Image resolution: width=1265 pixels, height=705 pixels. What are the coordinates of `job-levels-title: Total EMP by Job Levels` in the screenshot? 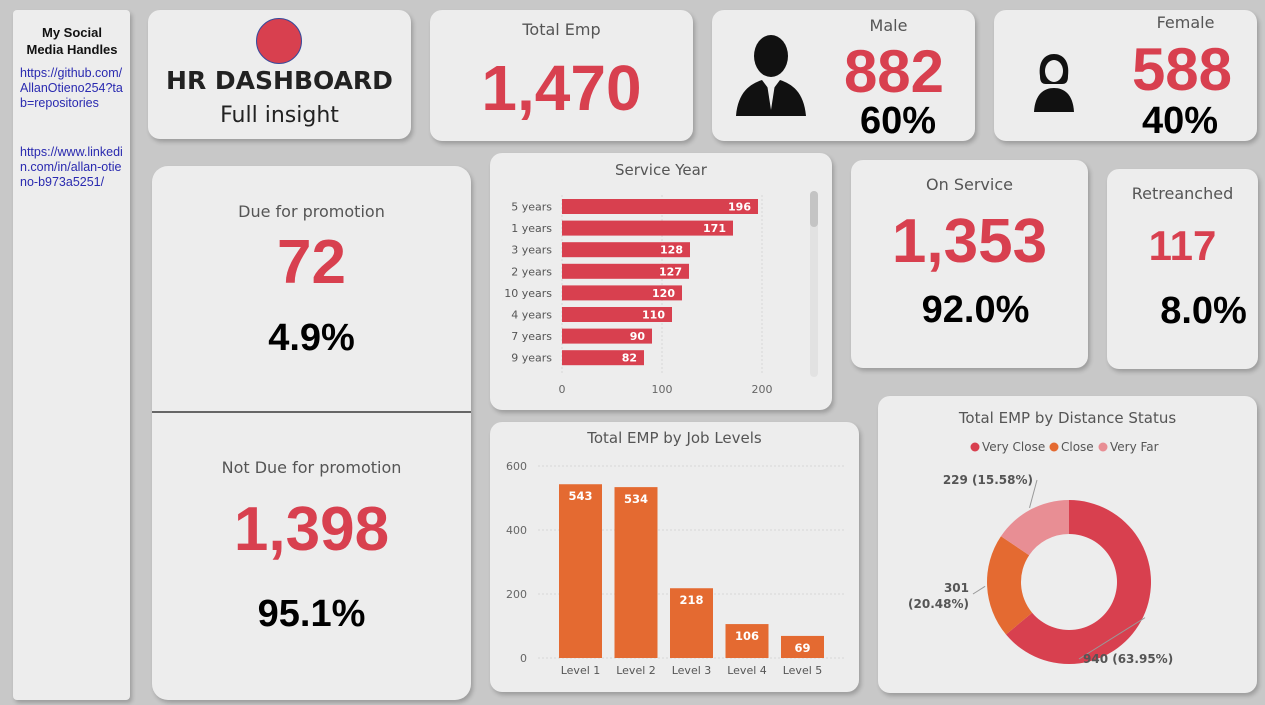 It's located at (674, 438).